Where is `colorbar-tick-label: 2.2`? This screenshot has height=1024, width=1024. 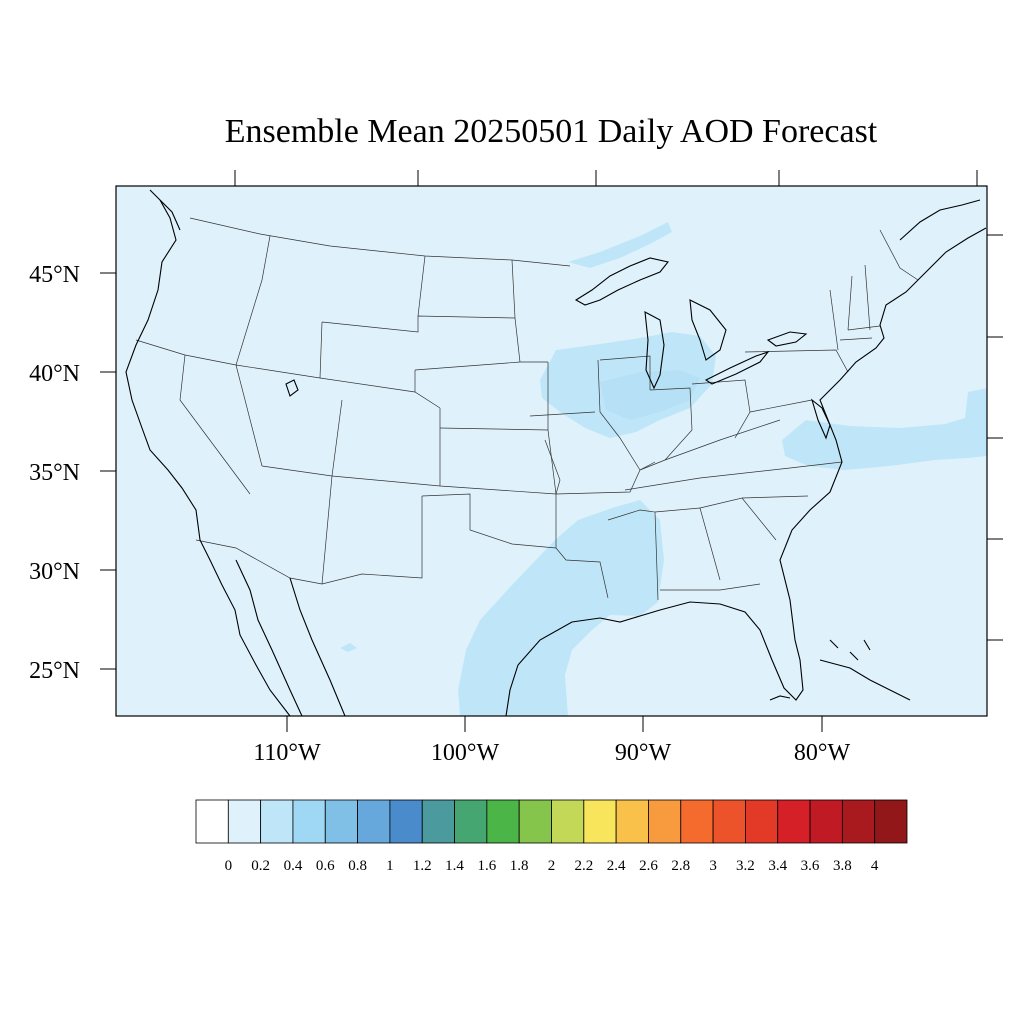 colorbar-tick-label: 2.2 is located at coordinates (583, 866).